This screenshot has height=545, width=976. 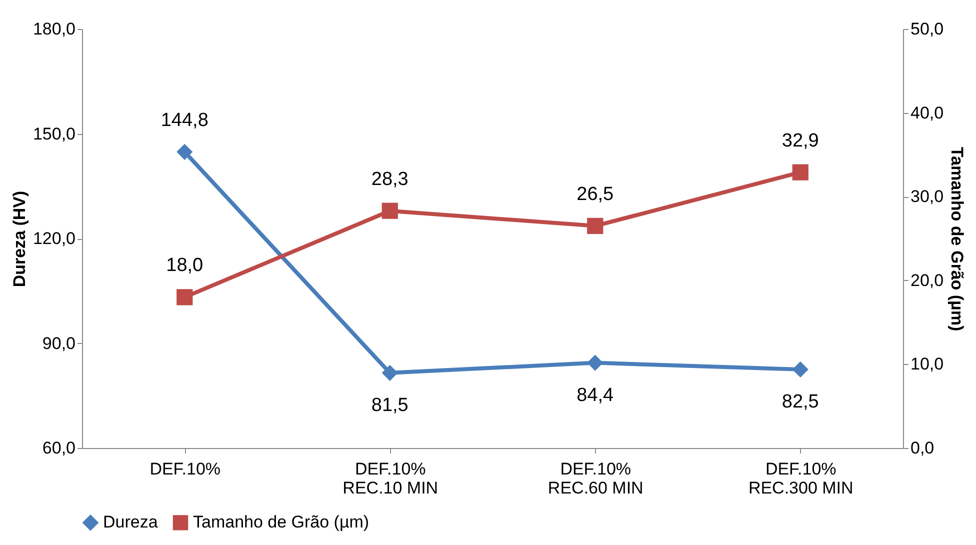 What do you see at coordinates (389, 405) in the screenshot?
I see `data-label: 81,5` at bounding box center [389, 405].